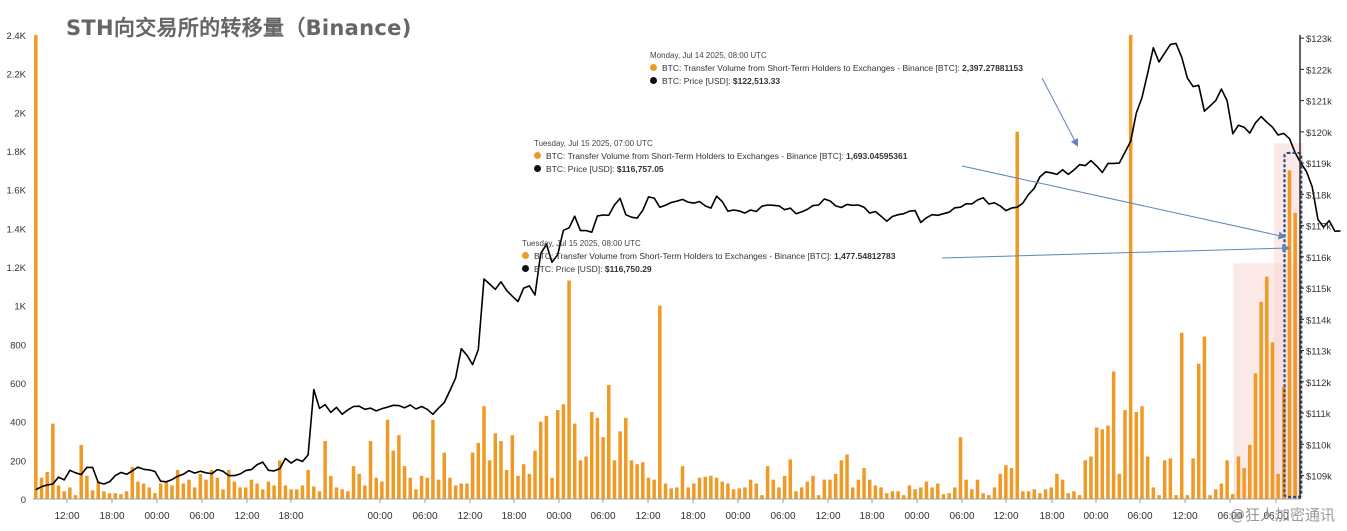 The image size is (1347, 531). I want to click on y-left-tick-label: 800, so click(18, 345).